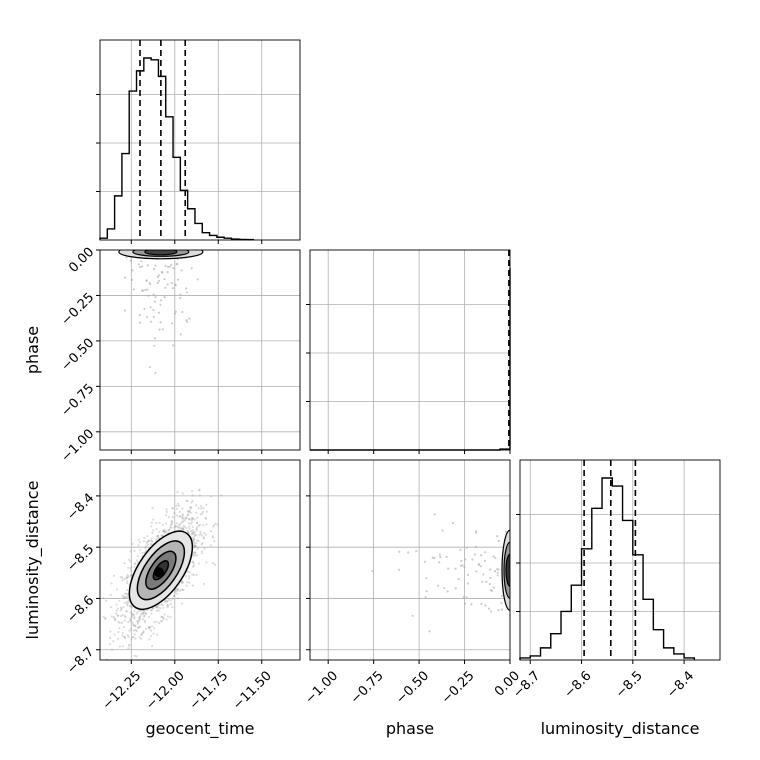 The image size is (760, 760). Describe the element at coordinates (252, 690) in the screenshot. I see `x-tick-label: −11.50` at that location.